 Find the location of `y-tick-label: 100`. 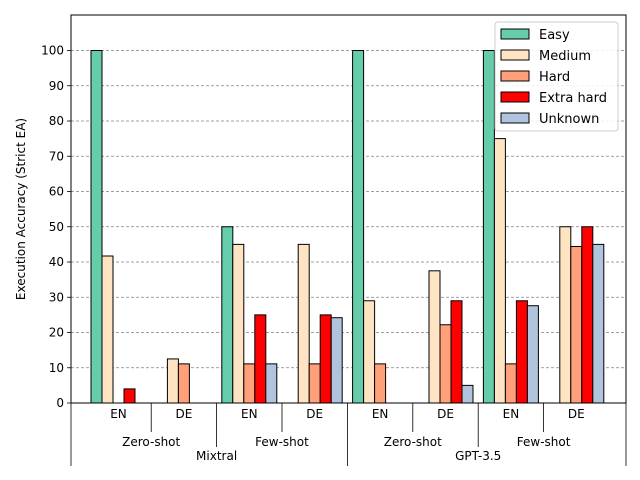

y-tick-label: 100 is located at coordinates (52, 51).